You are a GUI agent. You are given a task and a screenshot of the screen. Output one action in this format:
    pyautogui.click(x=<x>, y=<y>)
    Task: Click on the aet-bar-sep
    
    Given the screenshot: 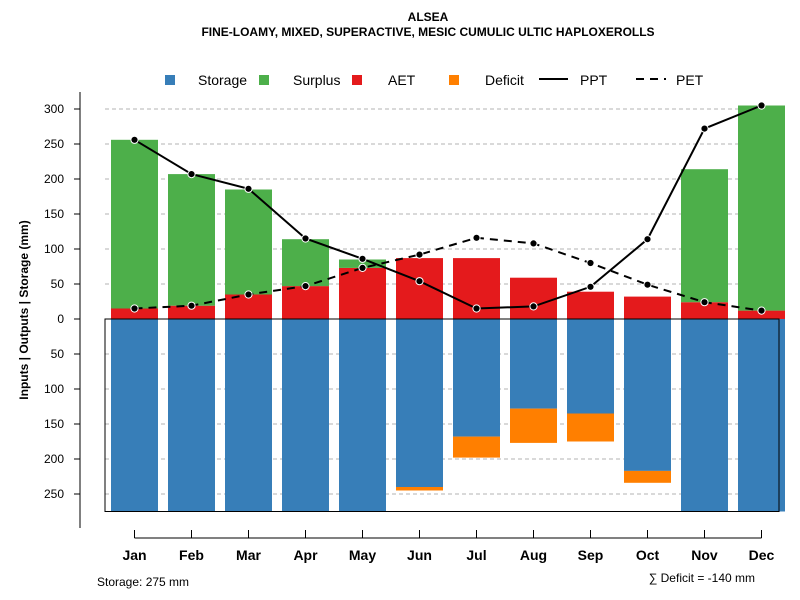 What is the action you would take?
    pyautogui.click(x=590, y=305)
    